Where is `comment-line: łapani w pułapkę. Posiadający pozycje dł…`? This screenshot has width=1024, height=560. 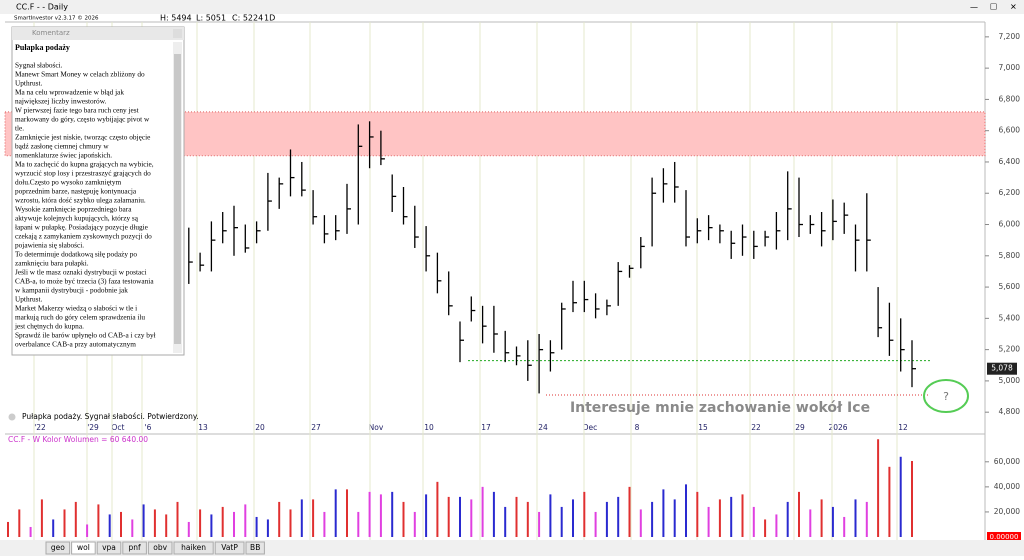 comment-line: łapani w pułapkę. Posiadający pozycje dł… is located at coordinates (81, 227).